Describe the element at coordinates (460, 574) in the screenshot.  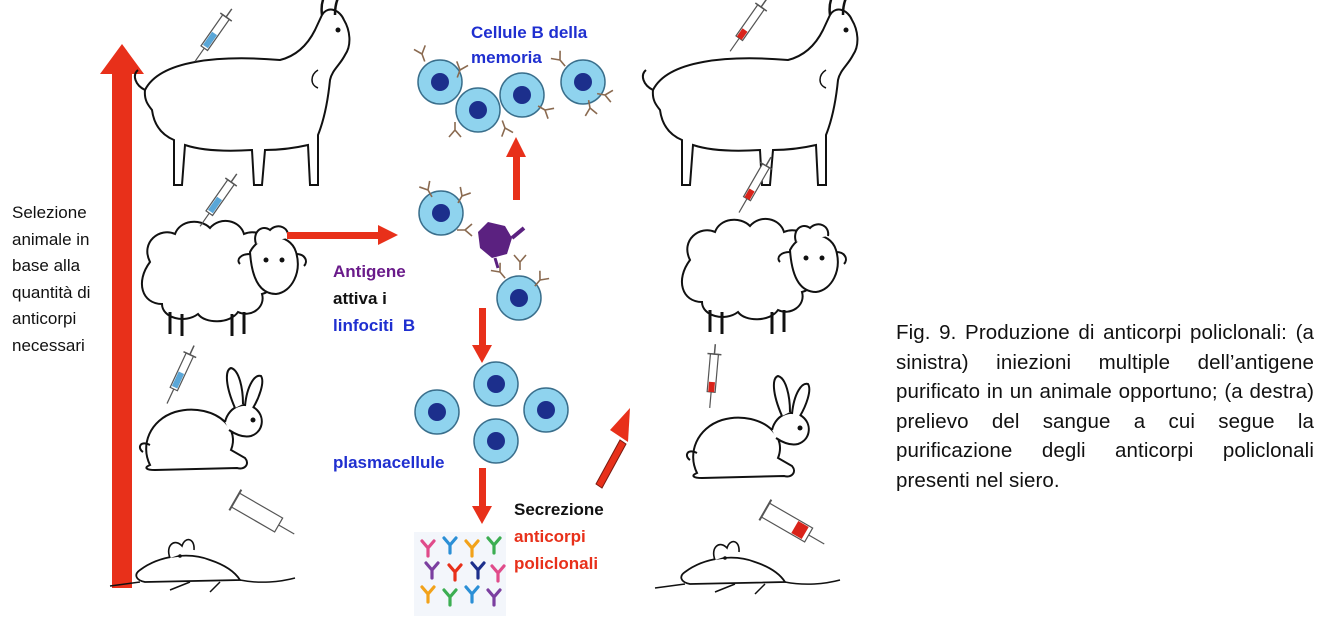
I see `polyclonal-antibodies-panel` at that location.